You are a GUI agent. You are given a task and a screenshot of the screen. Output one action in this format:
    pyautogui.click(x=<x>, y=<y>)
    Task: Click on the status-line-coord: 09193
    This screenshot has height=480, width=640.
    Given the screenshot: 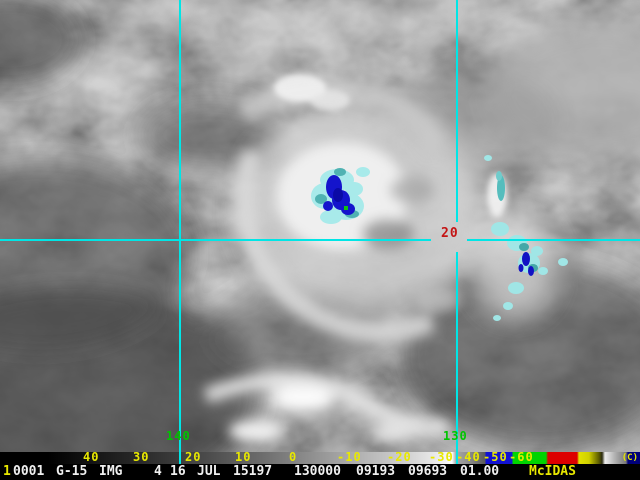 What is the action you would take?
    pyautogui.click(x=376, y=471)
    